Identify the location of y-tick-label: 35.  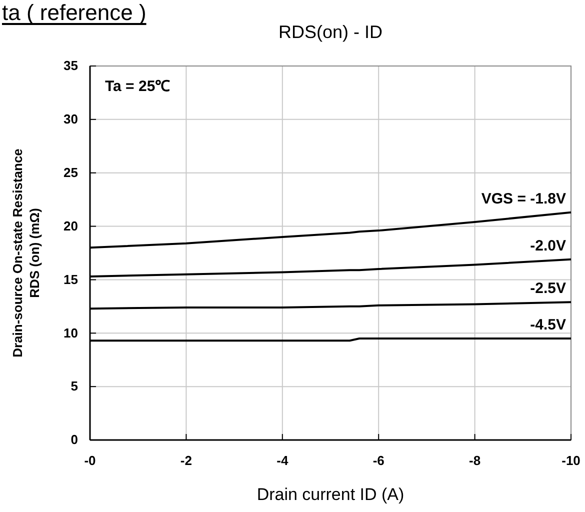
(71, 66).